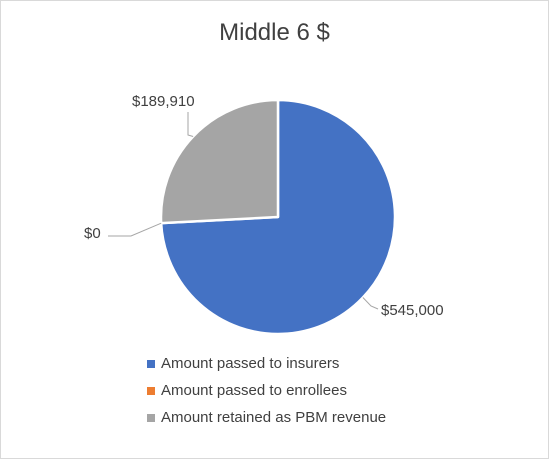 This screenshot has height=459, width=549. I want to click on data-label-pbm-revenue: $189,910, so click(163, 101).